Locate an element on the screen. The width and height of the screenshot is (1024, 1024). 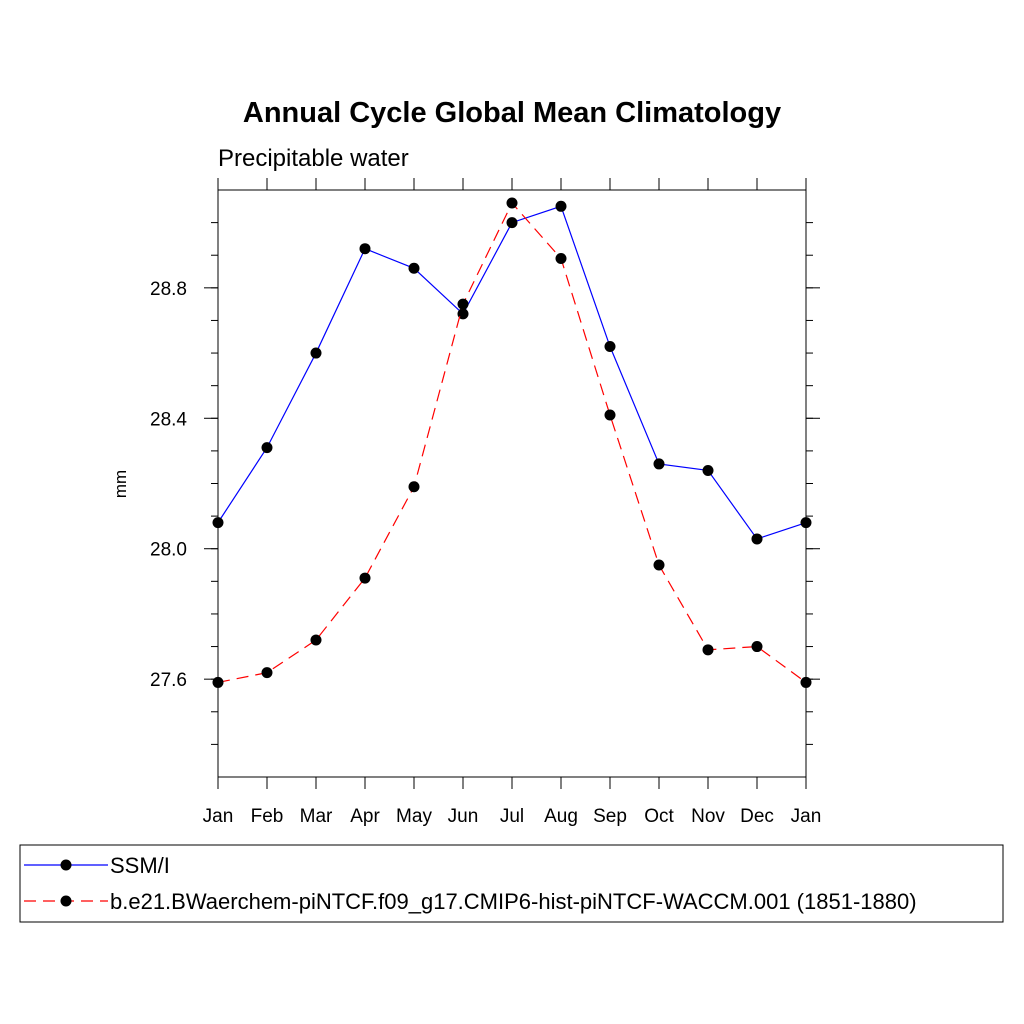
y-tick-labels: 27.6 28.0 28.4 28.8 is located at coordinates (168, 485).